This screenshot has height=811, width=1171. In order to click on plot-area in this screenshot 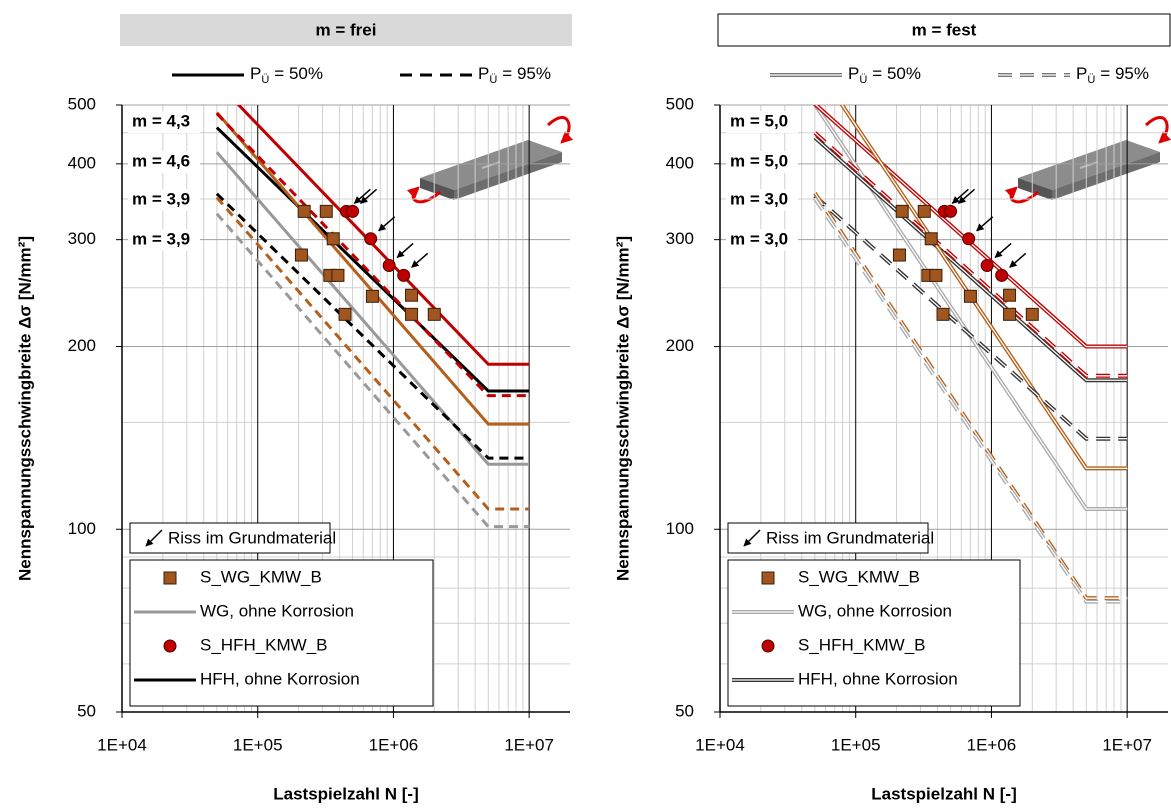, I will do `click(372, 317)`.